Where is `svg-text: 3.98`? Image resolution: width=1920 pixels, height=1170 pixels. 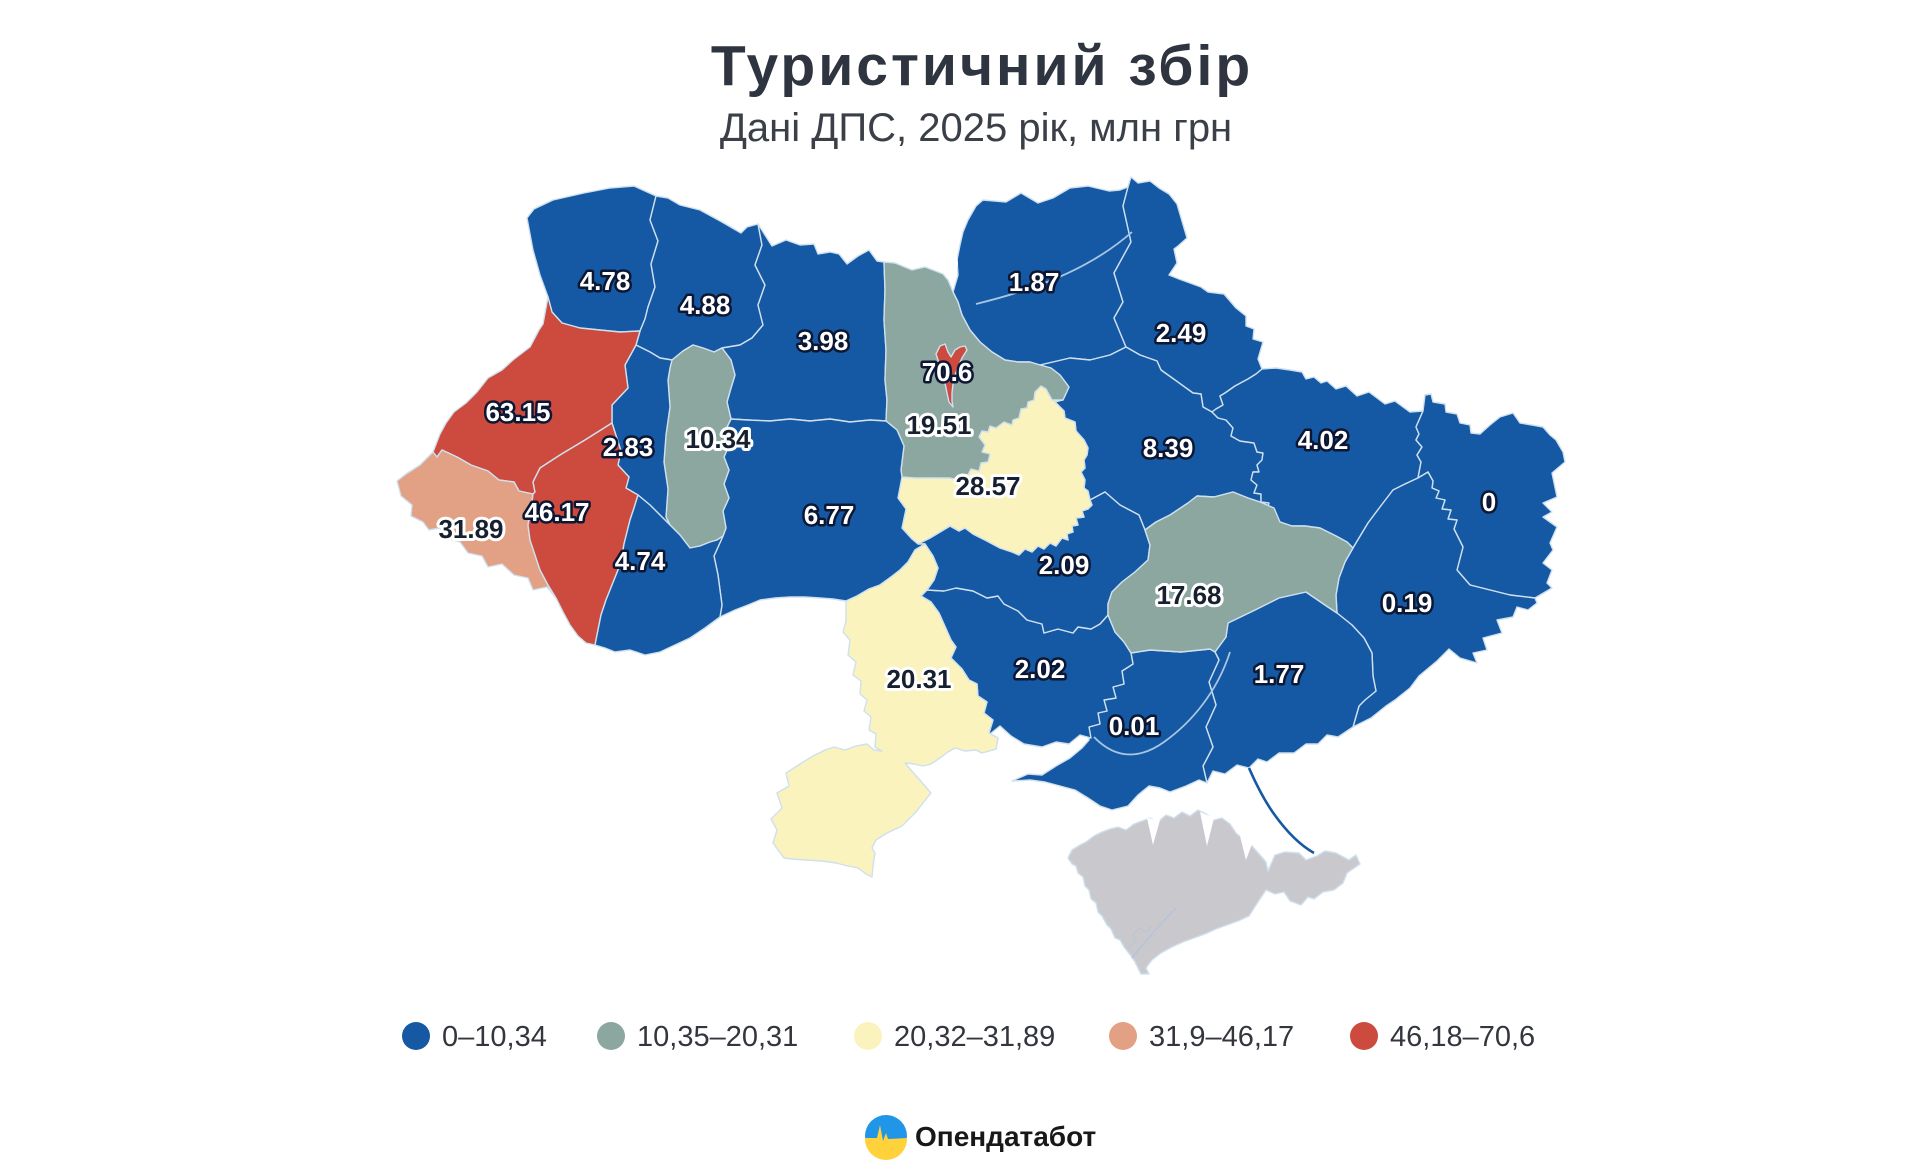 svg-text: 3.98 is located at coordinates (823, 341).